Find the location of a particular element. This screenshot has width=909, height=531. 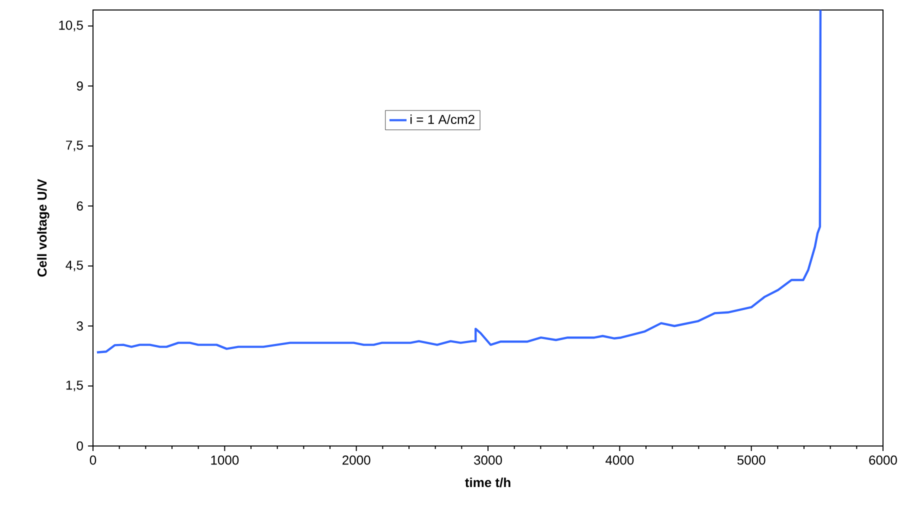

x-tick-label: 1000 is located at coordinates (225, 460).